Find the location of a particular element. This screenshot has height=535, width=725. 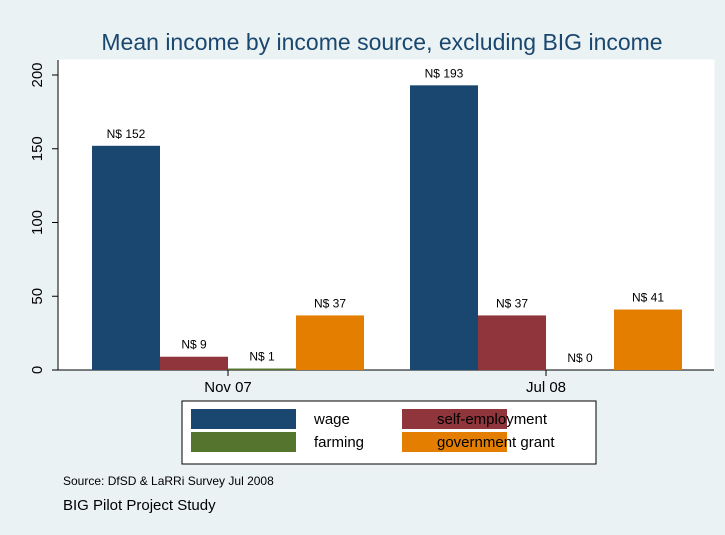

y-axis: 0 50 100 150 200 is located at coordinates (44, 217).